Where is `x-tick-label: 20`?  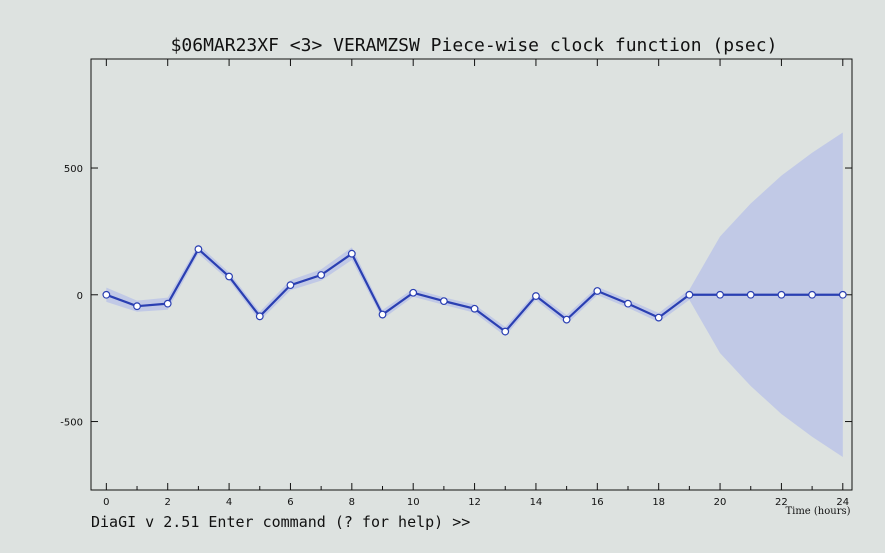
x-tick-label: 20 is located at coordinates (720, 502).